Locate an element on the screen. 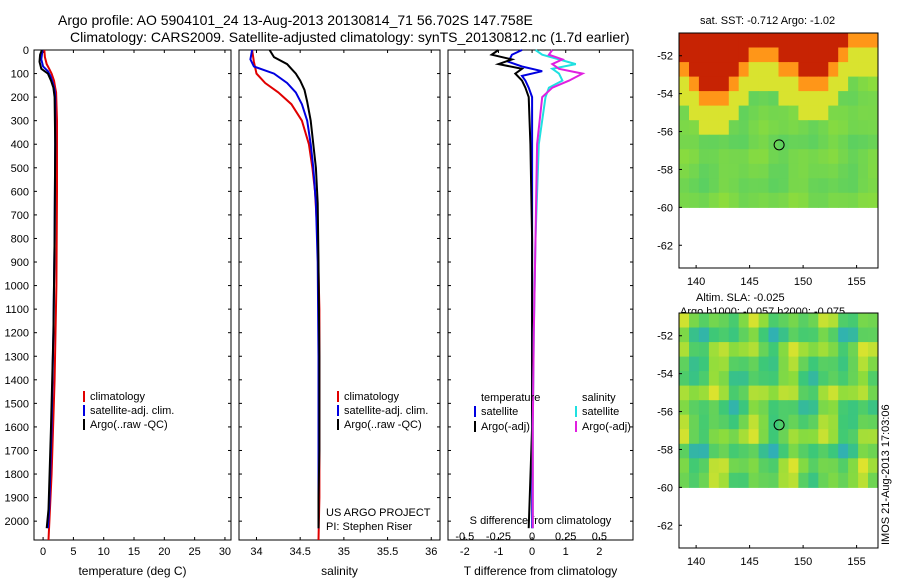 Image resolution: width=900 pixels, height=580 pixels. legend-label: satellite-adj. clim. is located at coordinates (132, 411).